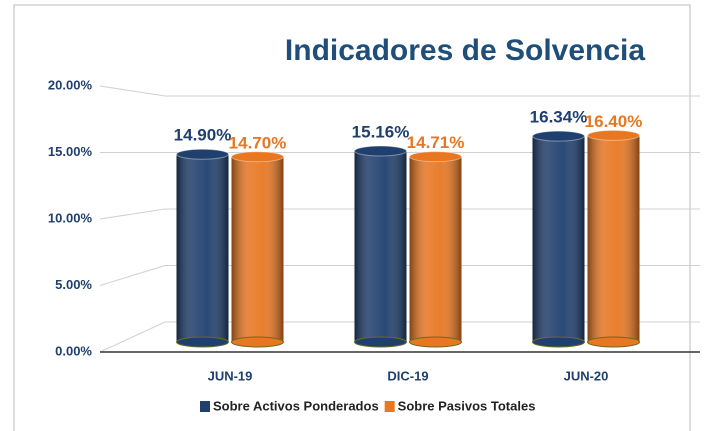 This screenshot has width=705, height=431. Describe the element at coordinates (559, 117) in the screenshot. I see `value-label: 16.34%` at that location.